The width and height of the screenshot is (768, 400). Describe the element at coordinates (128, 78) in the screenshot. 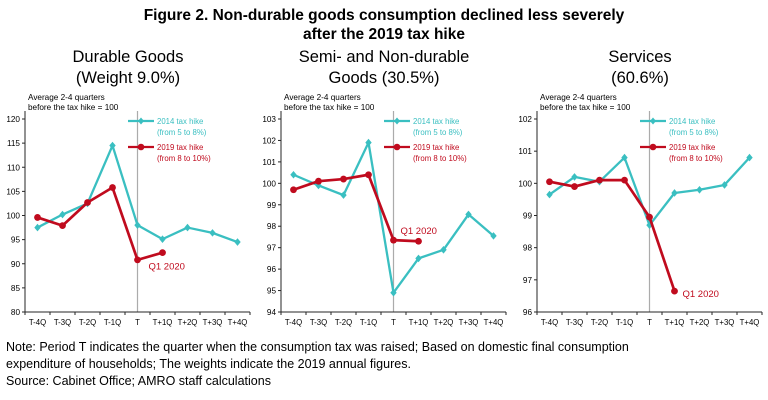

I see `panel-title-line2: (Weight 9.0%)` at that location.